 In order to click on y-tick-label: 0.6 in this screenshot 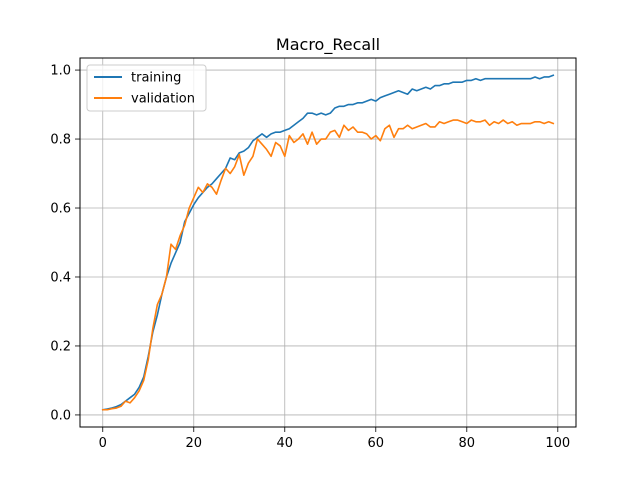, I will do `click(60, 209)`.